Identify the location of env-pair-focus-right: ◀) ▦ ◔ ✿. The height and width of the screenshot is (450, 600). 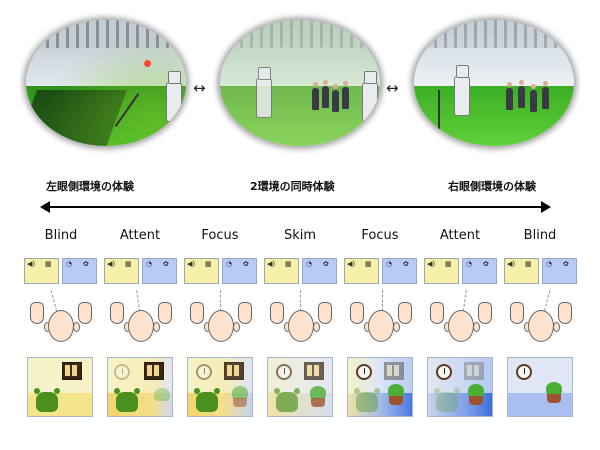
(380, 272).